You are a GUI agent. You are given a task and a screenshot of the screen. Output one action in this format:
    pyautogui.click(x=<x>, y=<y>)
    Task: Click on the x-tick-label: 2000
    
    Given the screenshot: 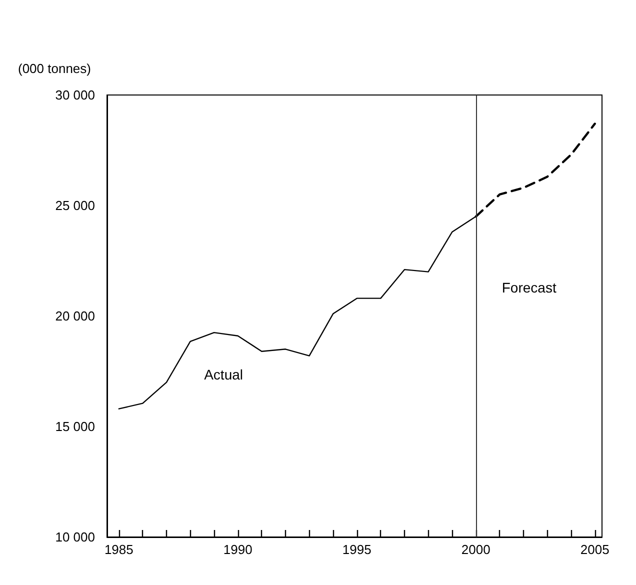 What is the action you would take?
    pyautogui.click(x=475, y=549)
    